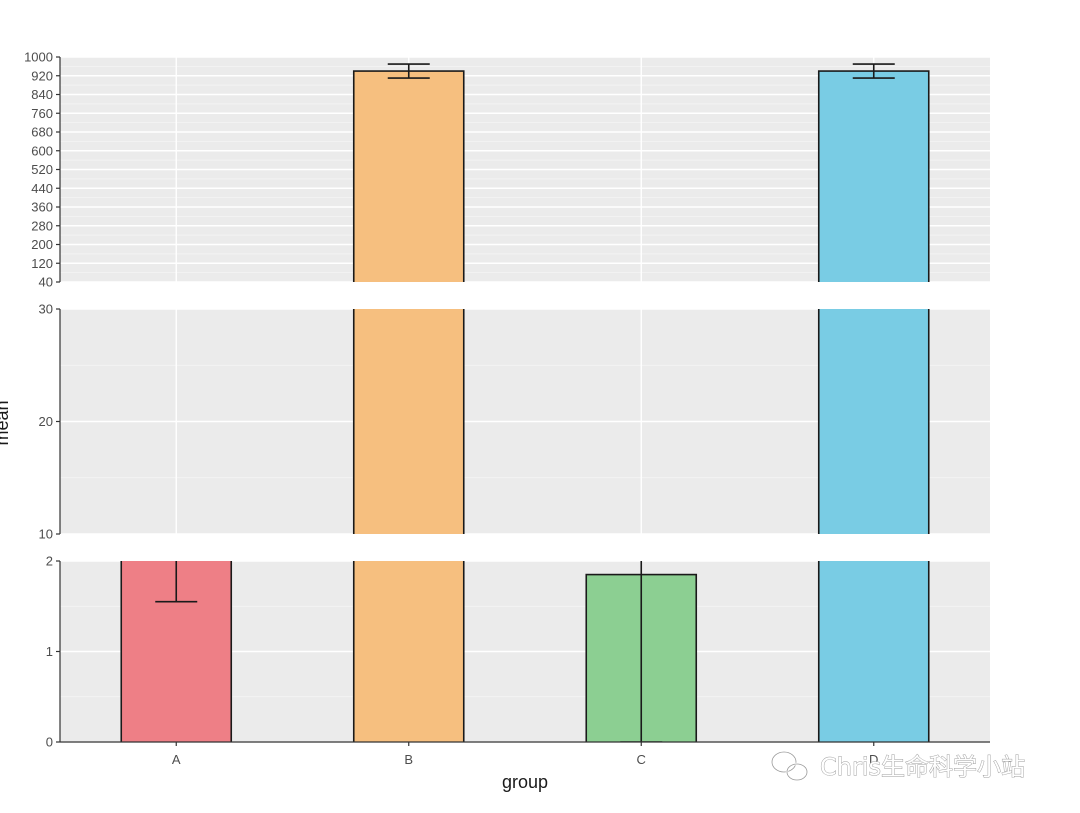 The width and height of the screenshot is (1080, 813). Describe the element at coordinates (46, 282) in the screenshot. I see `y-tick-label: 40` at that location.